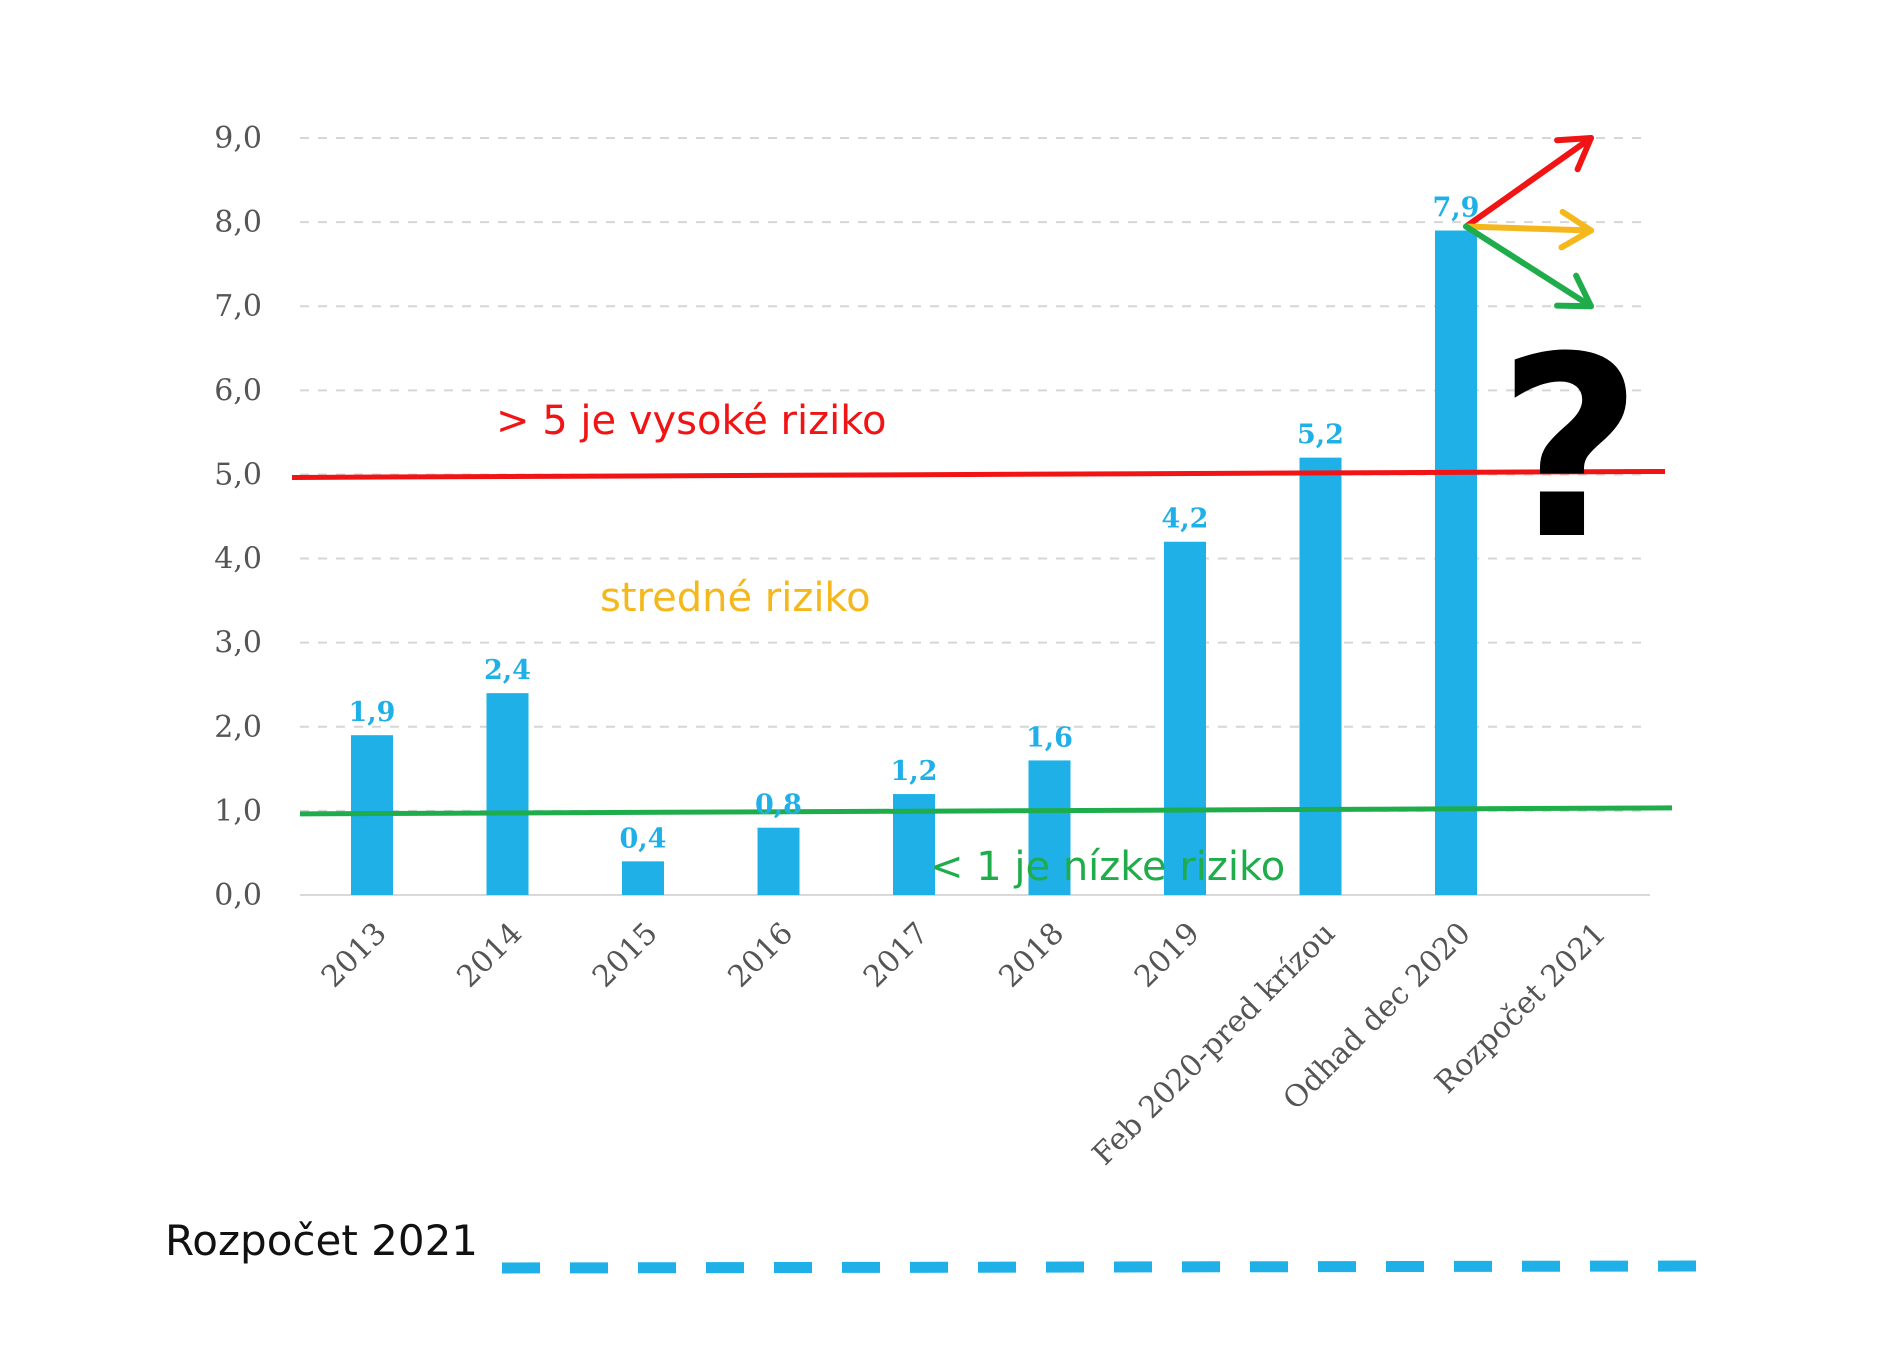  What do you see at coordinates (238, 895) in the screenshot?
I see `y-tick-label: 0,0` at bounding box center [238, 895].